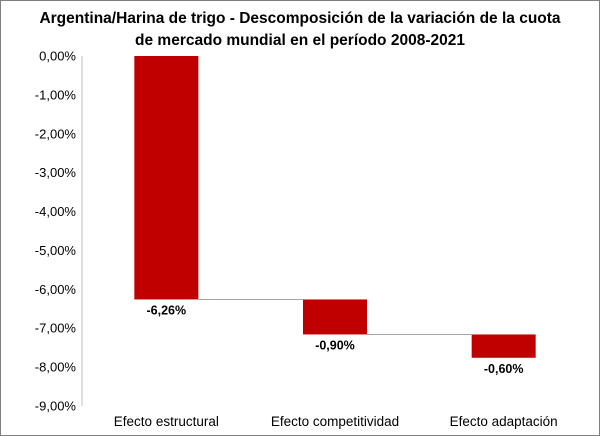 This screenshot has width=600, height=436. Describe the element at coordinates (56, 250) in the screenshot. I see `y-tick-label: -5,00%` at that location.